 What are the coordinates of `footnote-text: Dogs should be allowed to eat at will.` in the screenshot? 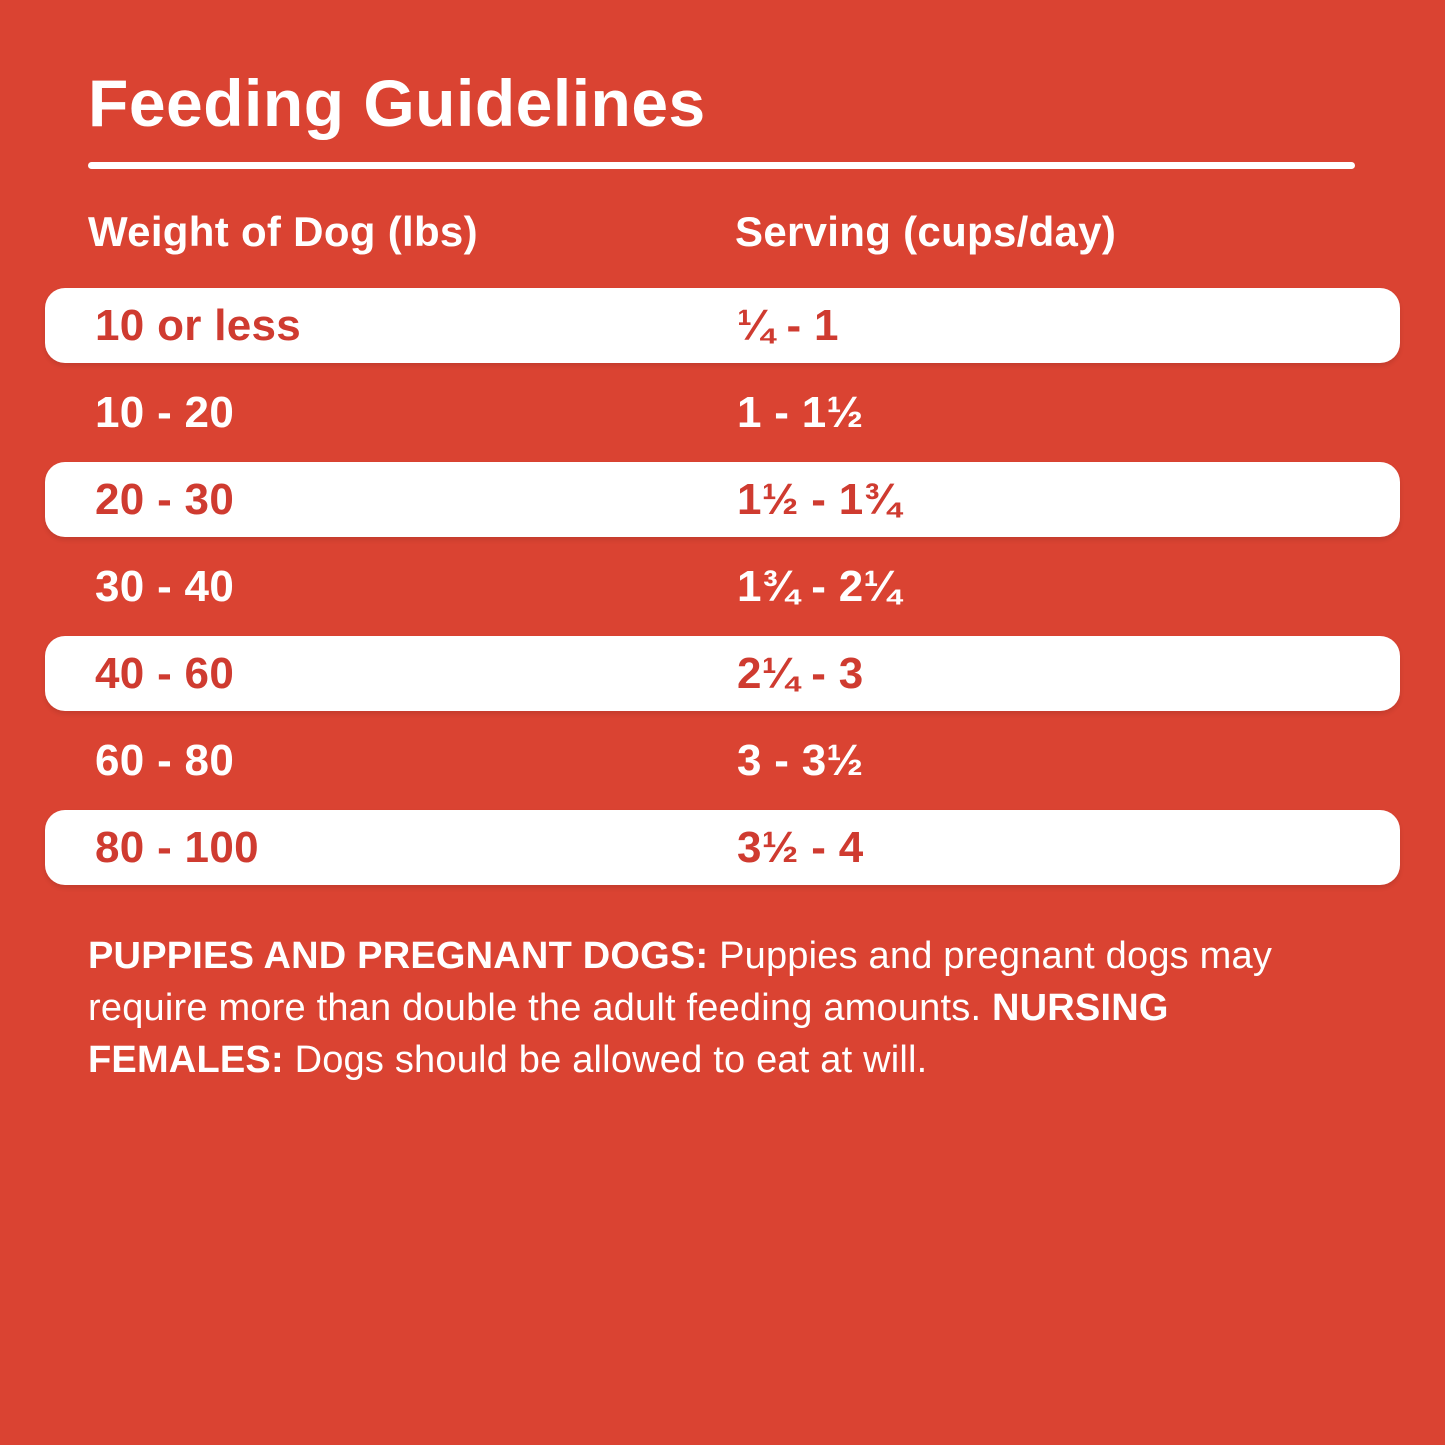 It's located at (605, 1060).